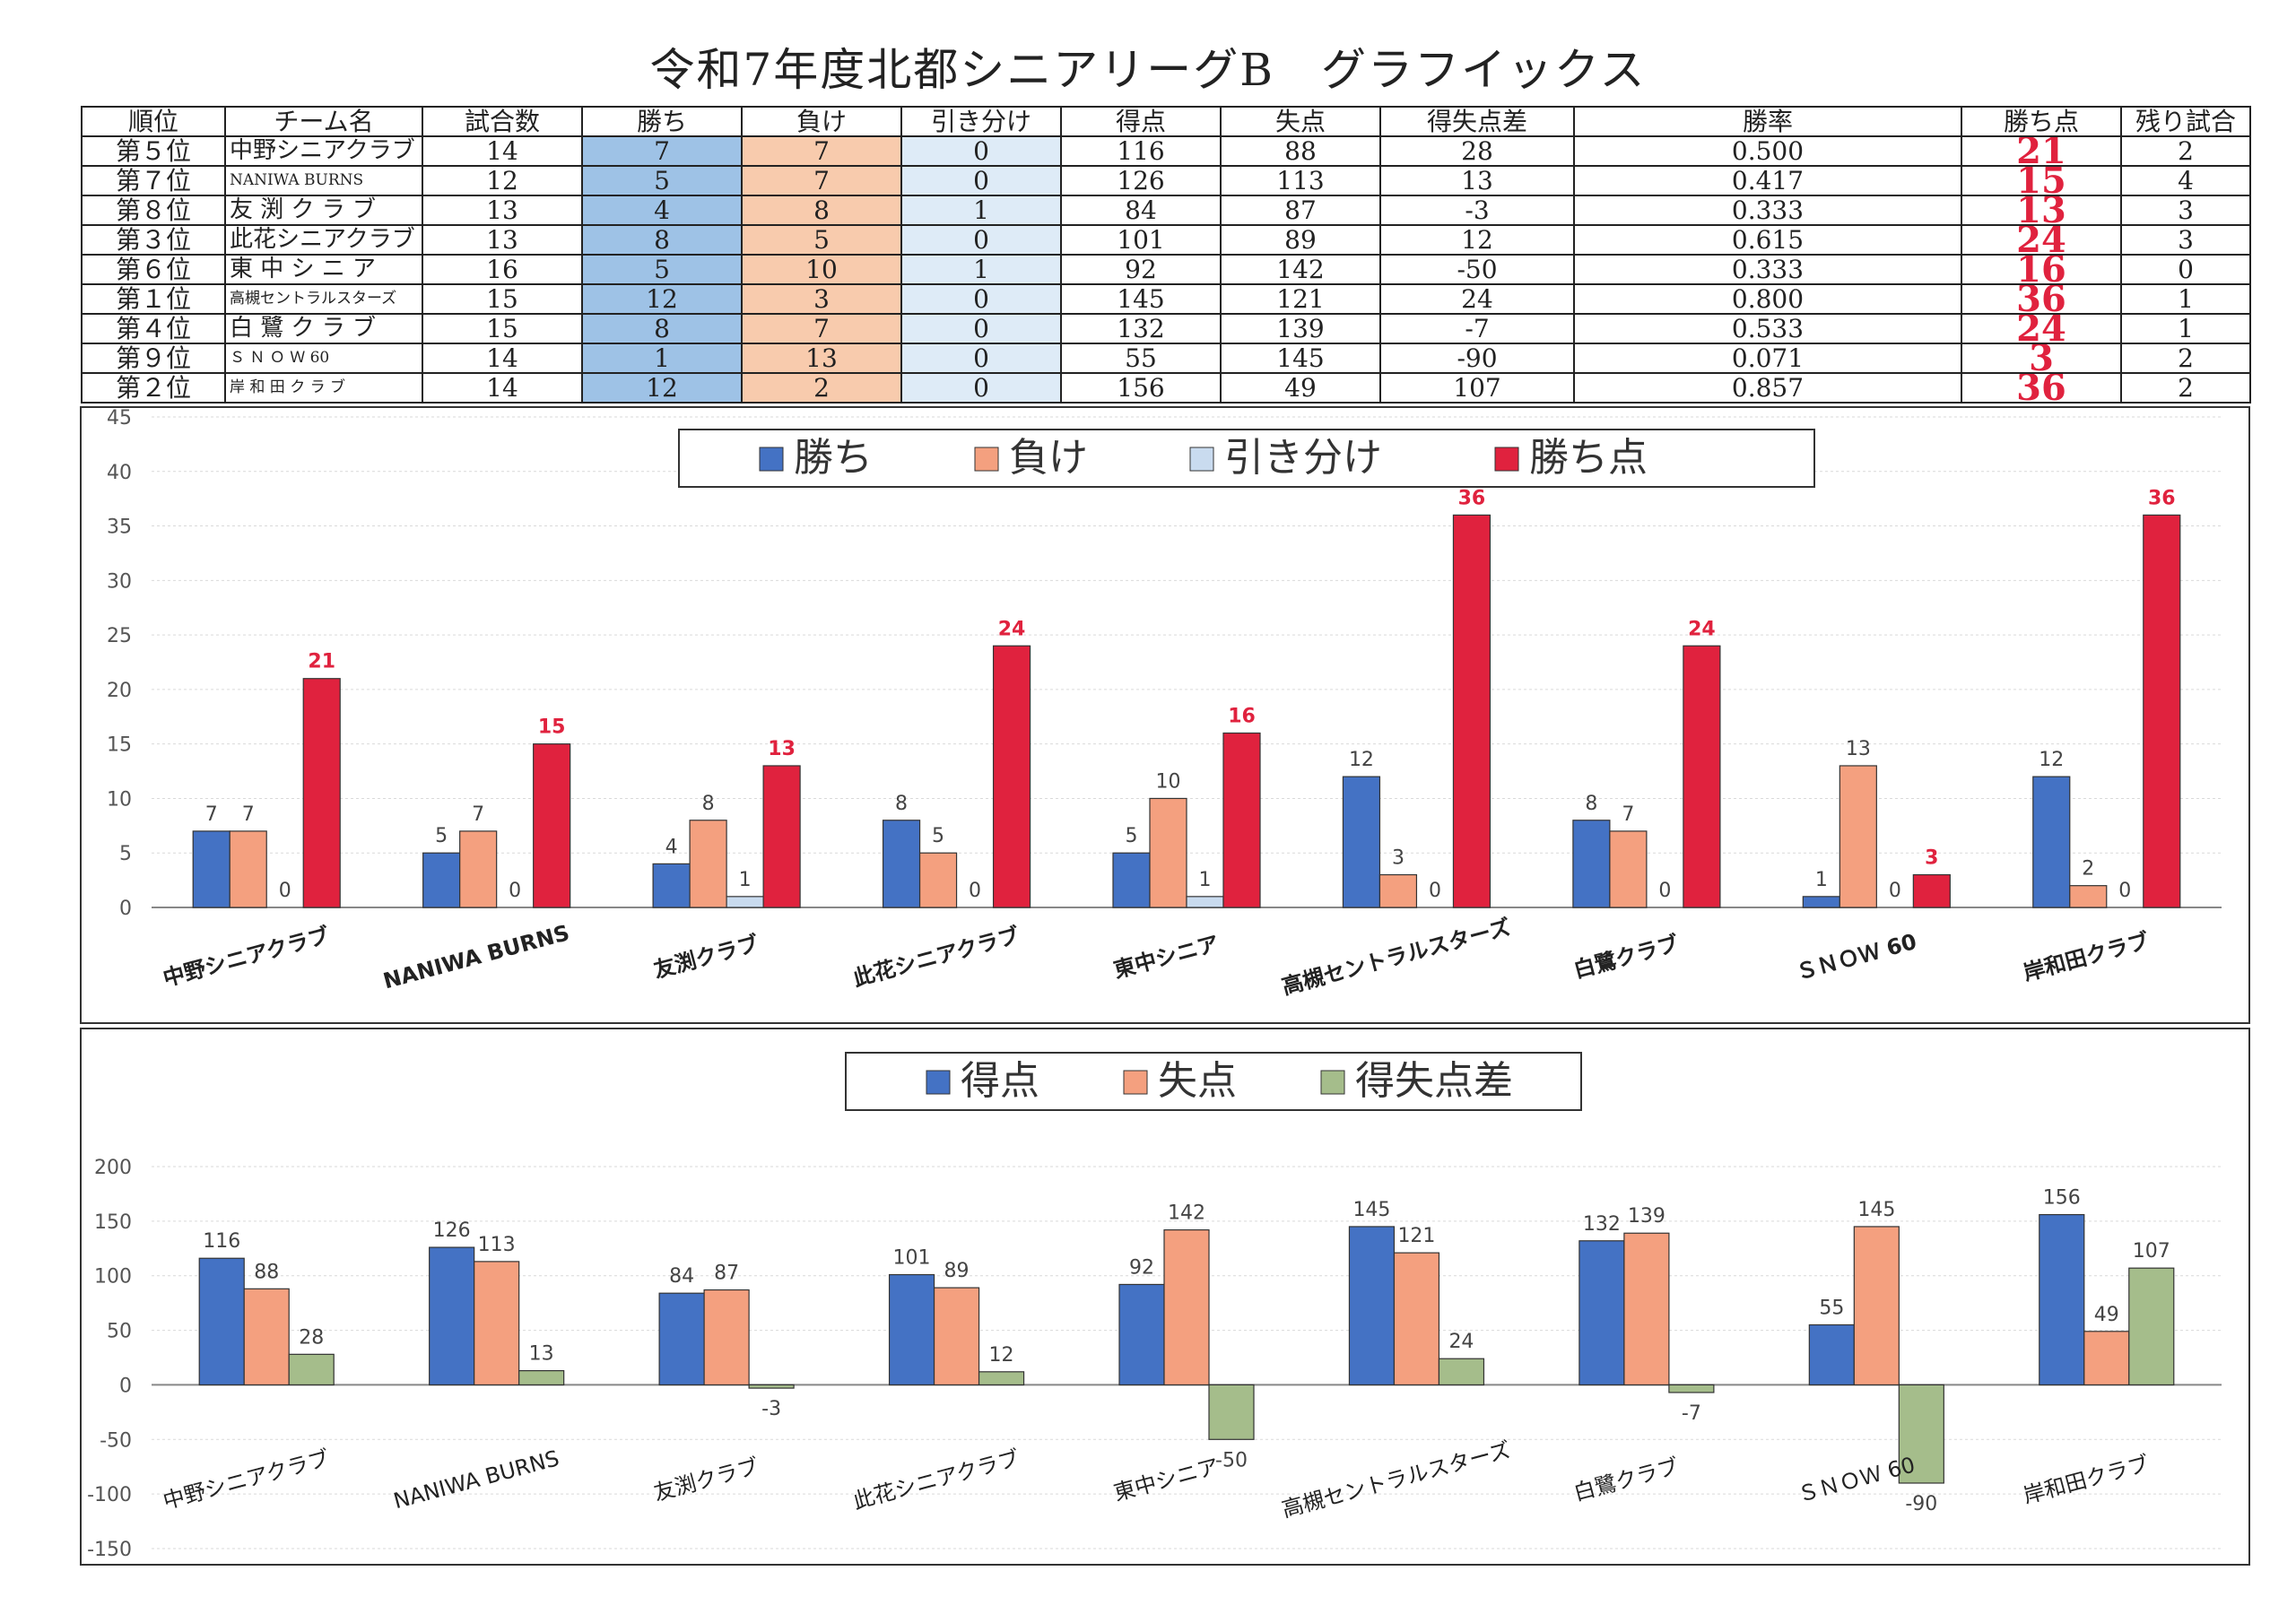  I want to click on y-tick-label: -150, so click(109, 1550).